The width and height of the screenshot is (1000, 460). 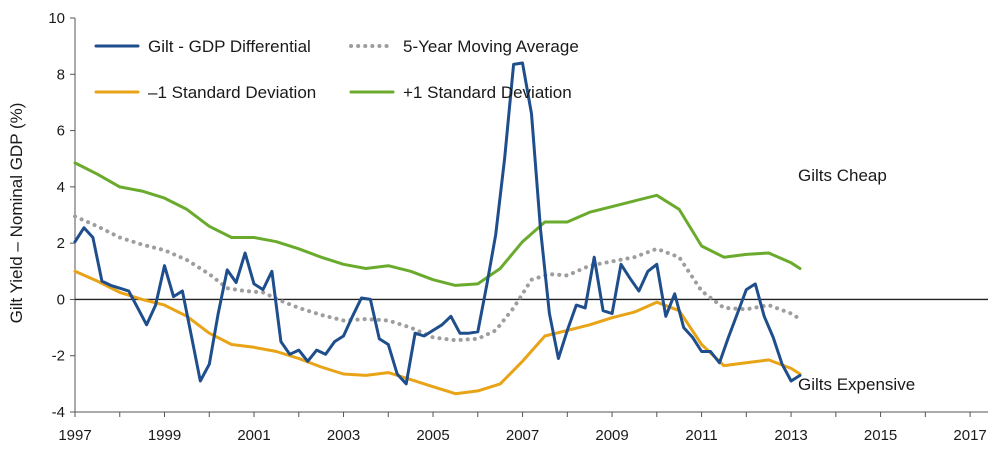 I want to click on y-tick-label: -2, so click(x=58, y=356).